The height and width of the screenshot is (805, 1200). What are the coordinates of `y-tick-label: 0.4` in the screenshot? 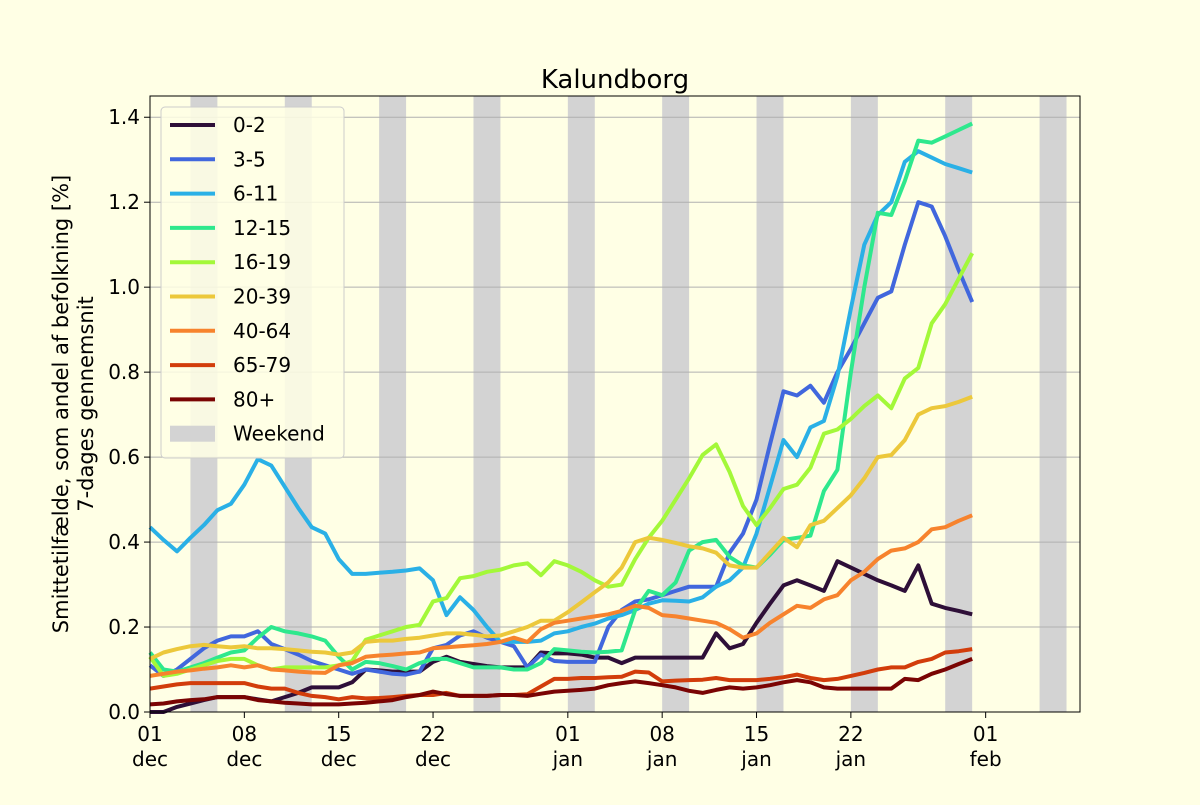 It's located at (124, 542).